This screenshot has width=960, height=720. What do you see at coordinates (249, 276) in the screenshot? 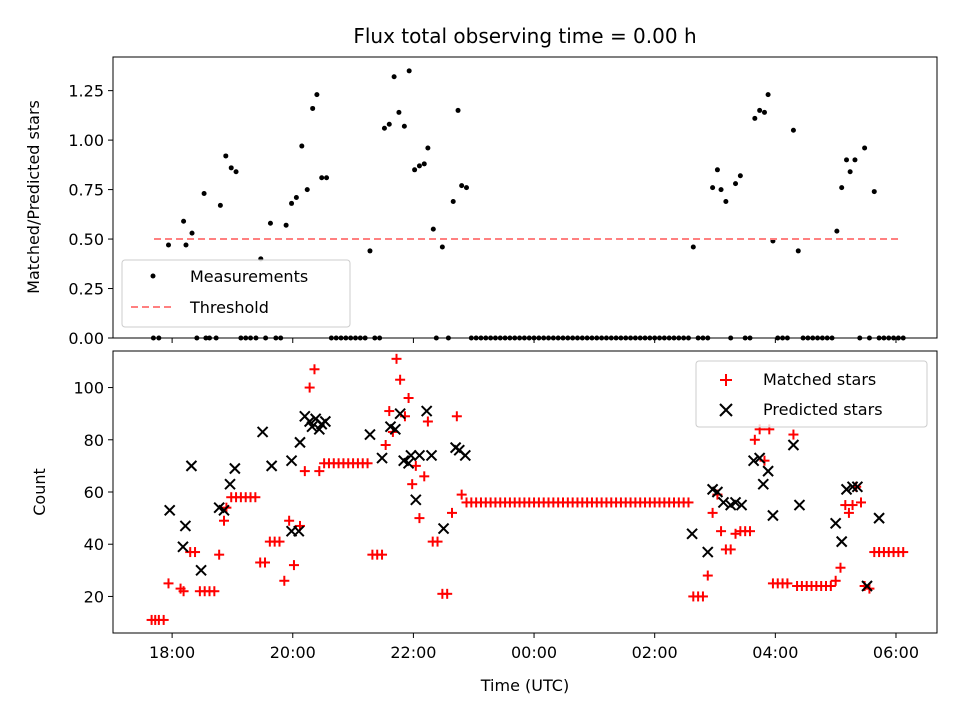
I see `legend-measurements-label: Measurements` at bounding box center [249, 276].